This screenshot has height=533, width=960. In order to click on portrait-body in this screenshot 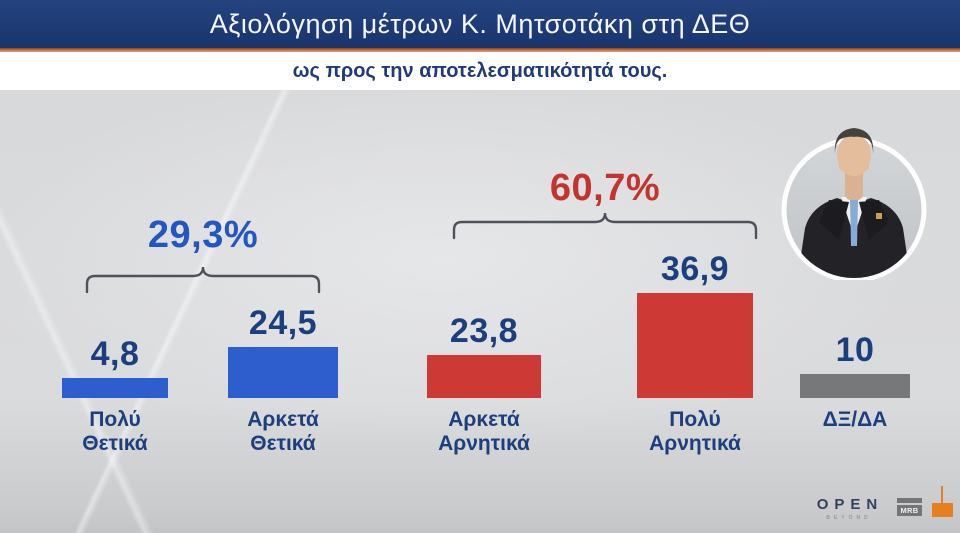, I will do `click(854, 237)`.